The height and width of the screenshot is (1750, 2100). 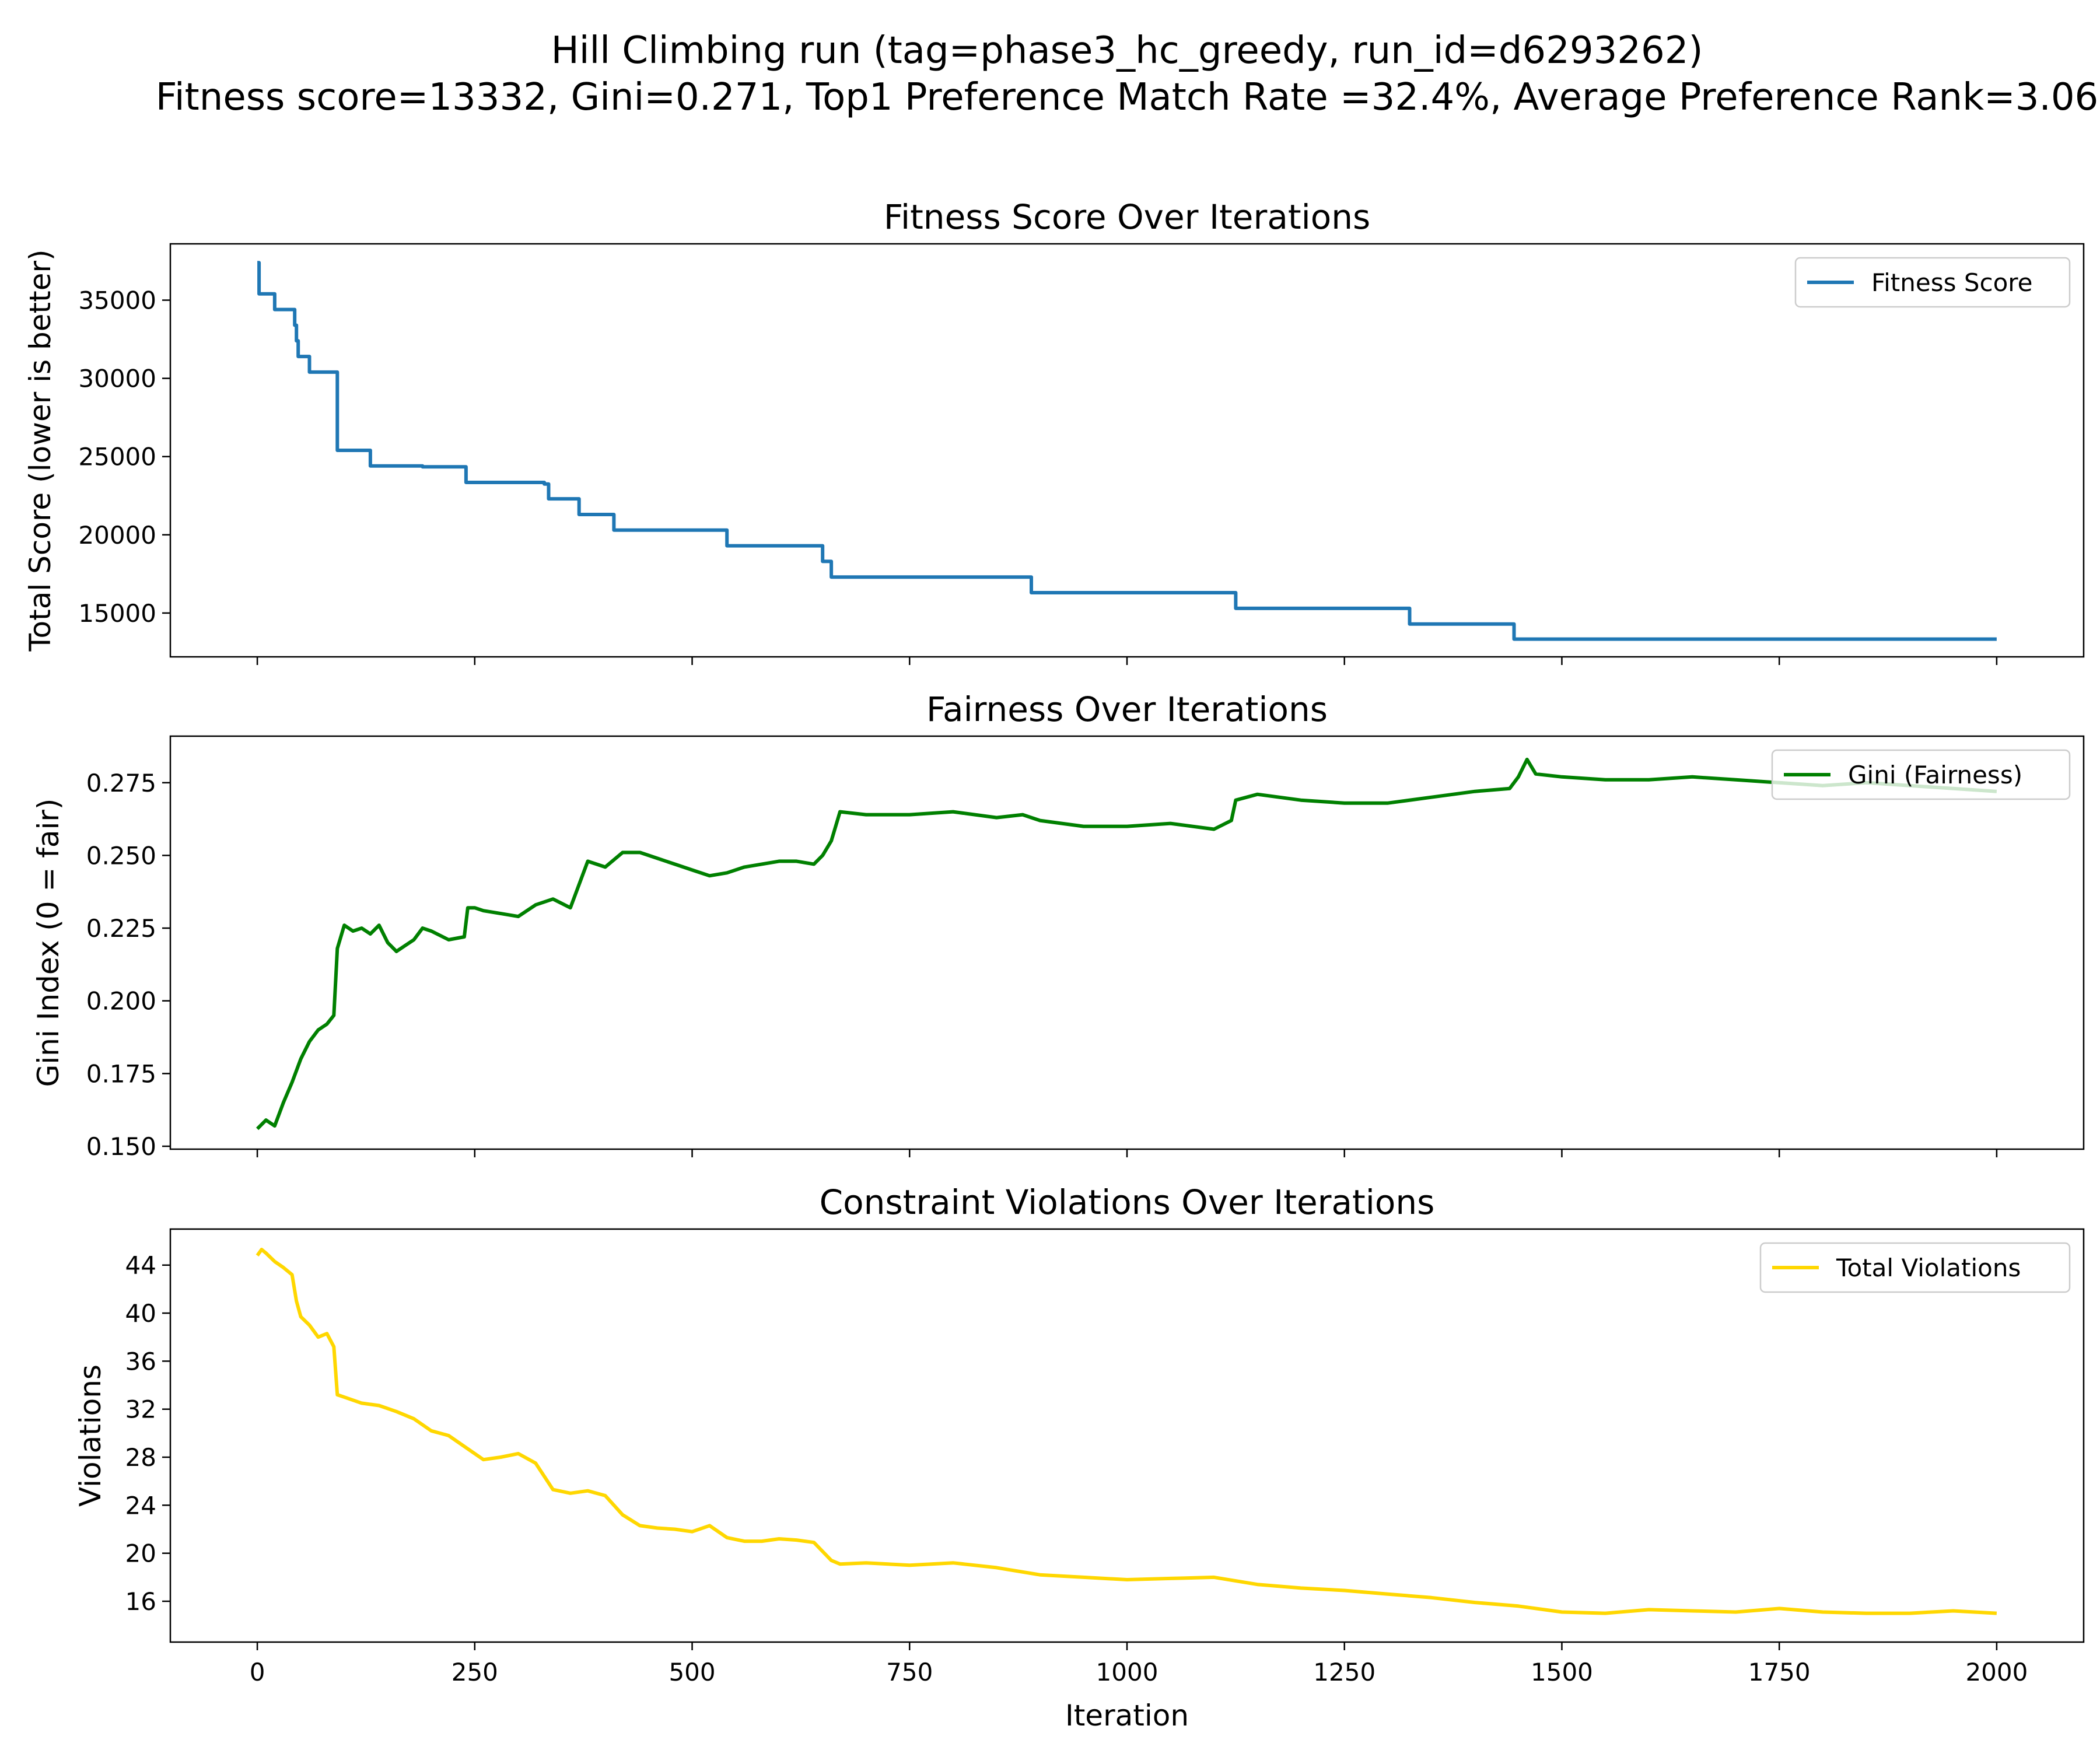 What do you see at coordinates (1127, 1202) in the screenshot?
I see `panel-title: Constraint Violations Over Iterations` at bounding box center [1127, 1202].